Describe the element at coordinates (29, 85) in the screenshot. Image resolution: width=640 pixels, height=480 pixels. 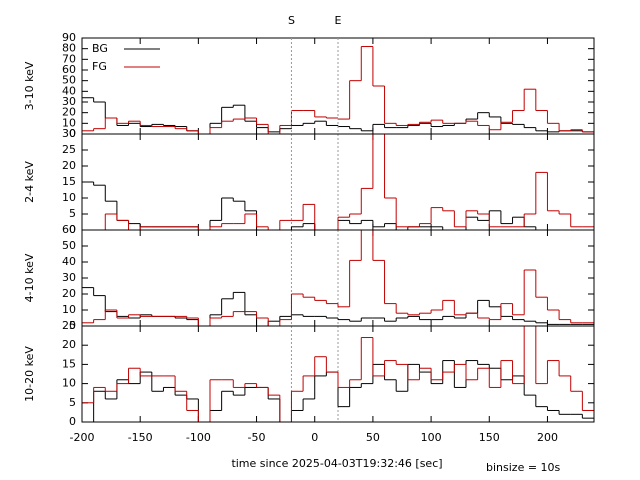
I see `y-axis-label: 3-10 keV` at that location.